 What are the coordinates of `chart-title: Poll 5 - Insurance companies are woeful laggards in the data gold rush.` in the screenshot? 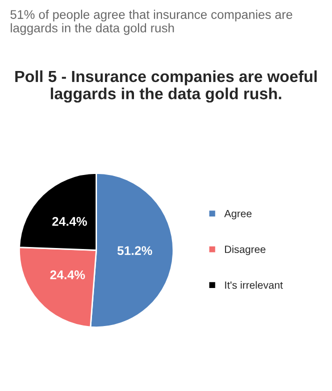 It's located at (166, 86).